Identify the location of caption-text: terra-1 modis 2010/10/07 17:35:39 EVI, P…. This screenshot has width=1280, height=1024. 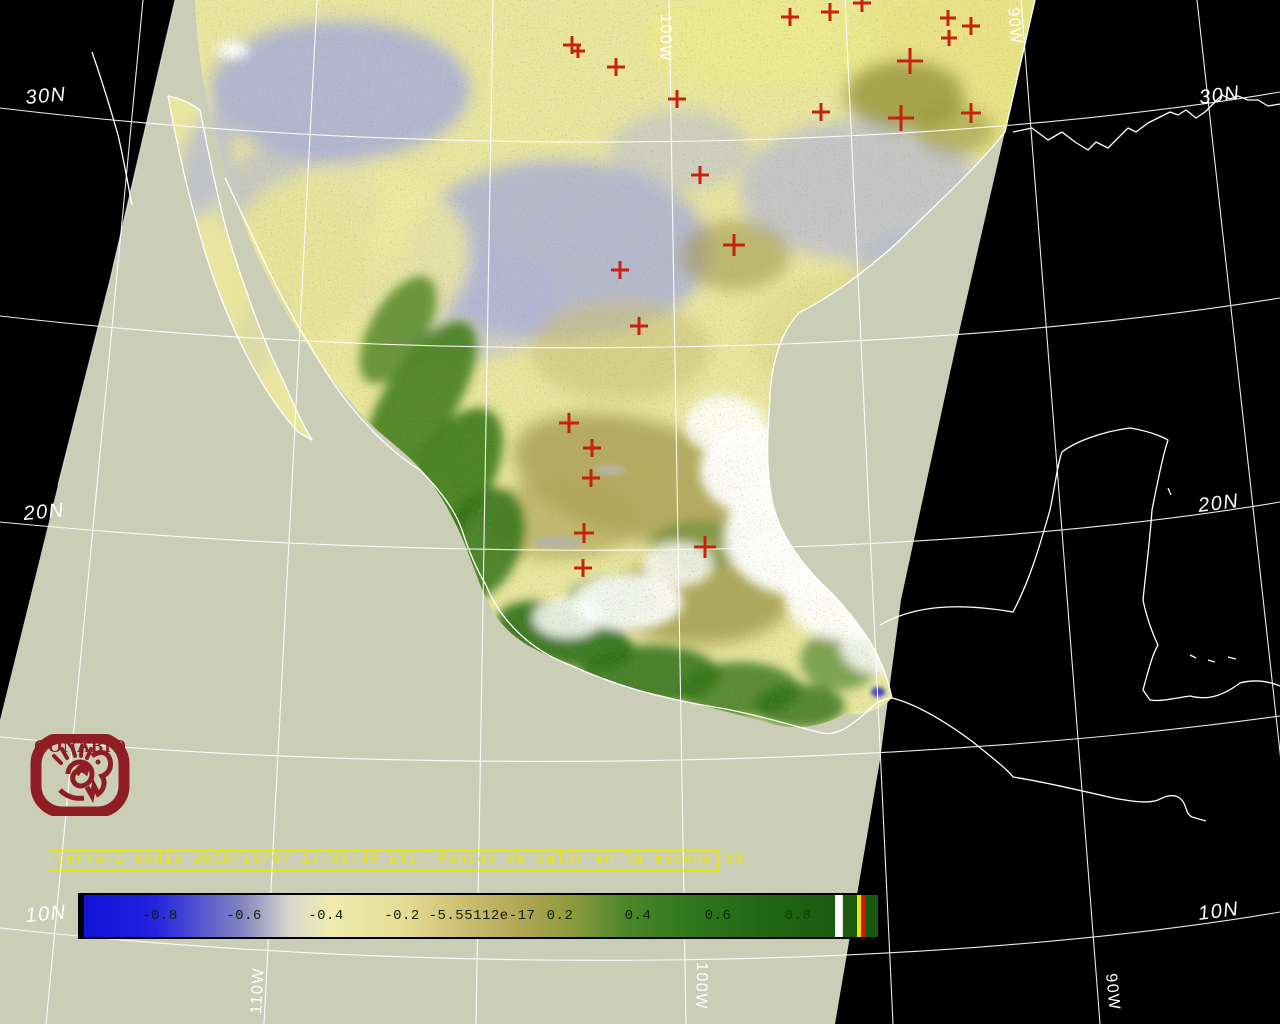
(384, 860).